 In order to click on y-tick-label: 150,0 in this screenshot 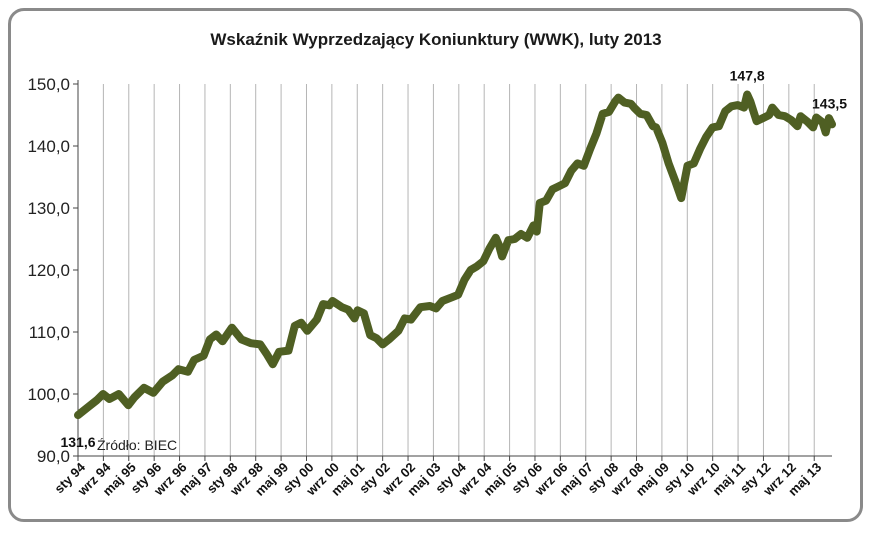, I will do `click(48, 84)`.